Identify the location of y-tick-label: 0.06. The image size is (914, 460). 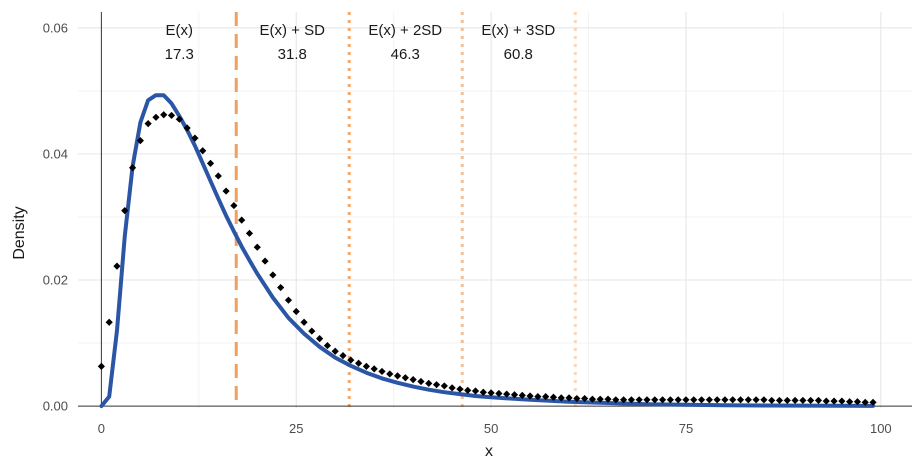
(55, 27).